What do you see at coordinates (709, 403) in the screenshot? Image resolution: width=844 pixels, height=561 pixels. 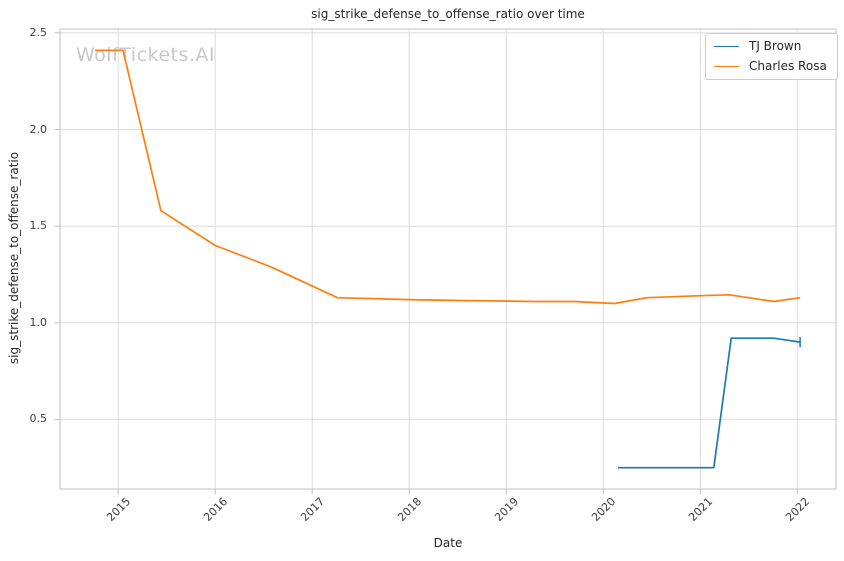 I see `series-line-tj-brown` at bounding box center [709, 403].